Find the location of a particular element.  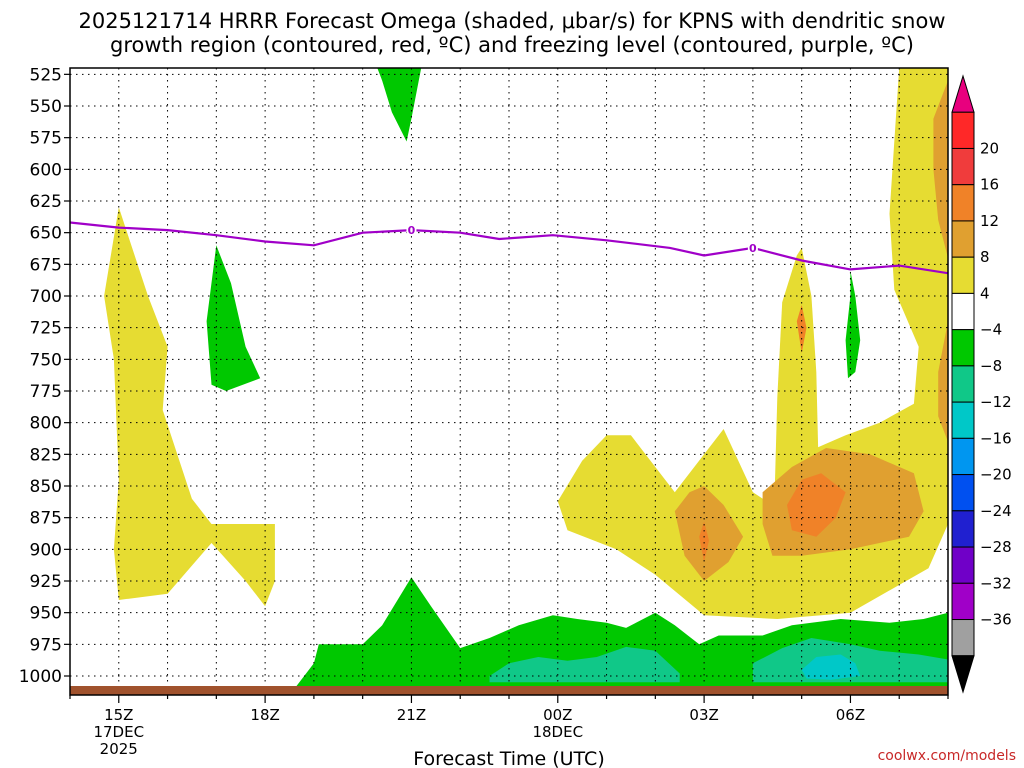

y-tick-label-825: 825 is located at coordinates (46, 455).